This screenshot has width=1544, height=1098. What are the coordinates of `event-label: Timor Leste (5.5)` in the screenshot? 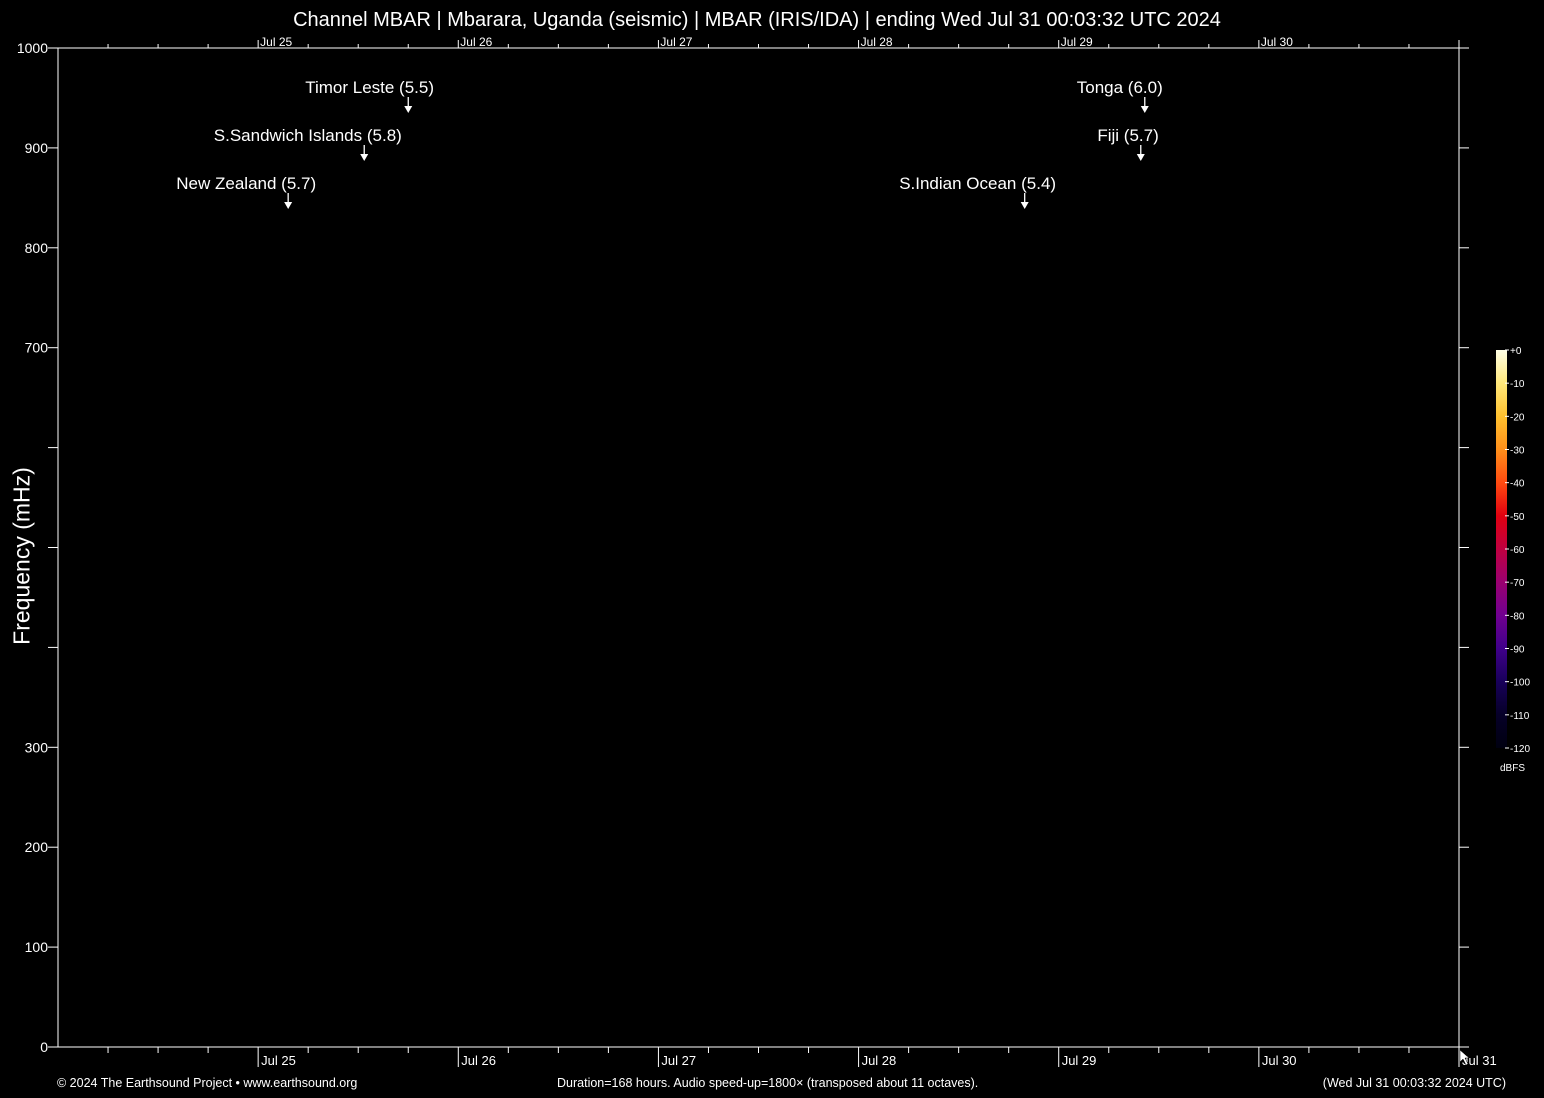 It's located at (369, 87).